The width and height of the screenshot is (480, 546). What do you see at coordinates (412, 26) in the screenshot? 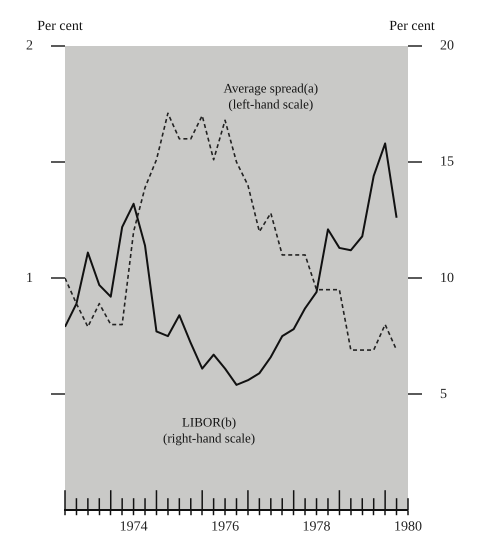
I see `y2-axis-title: Per cent` at bounding box center [412, 26].